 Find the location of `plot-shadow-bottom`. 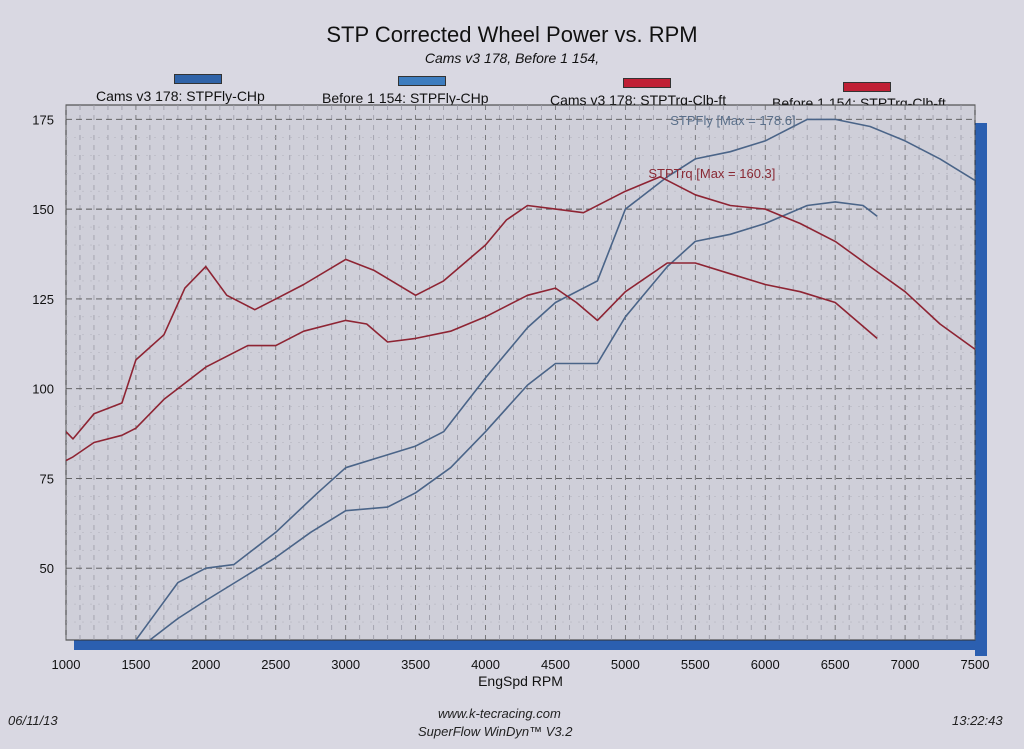

plot-shadow-bottom is located at coordinates (530, 645).